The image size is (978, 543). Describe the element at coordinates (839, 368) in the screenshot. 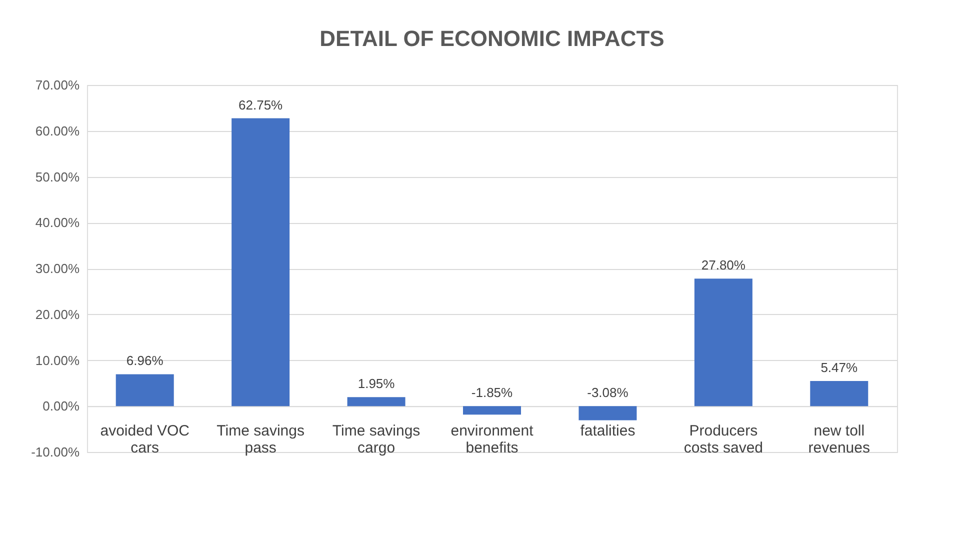

I see `data-label: 5.47%` at that location.